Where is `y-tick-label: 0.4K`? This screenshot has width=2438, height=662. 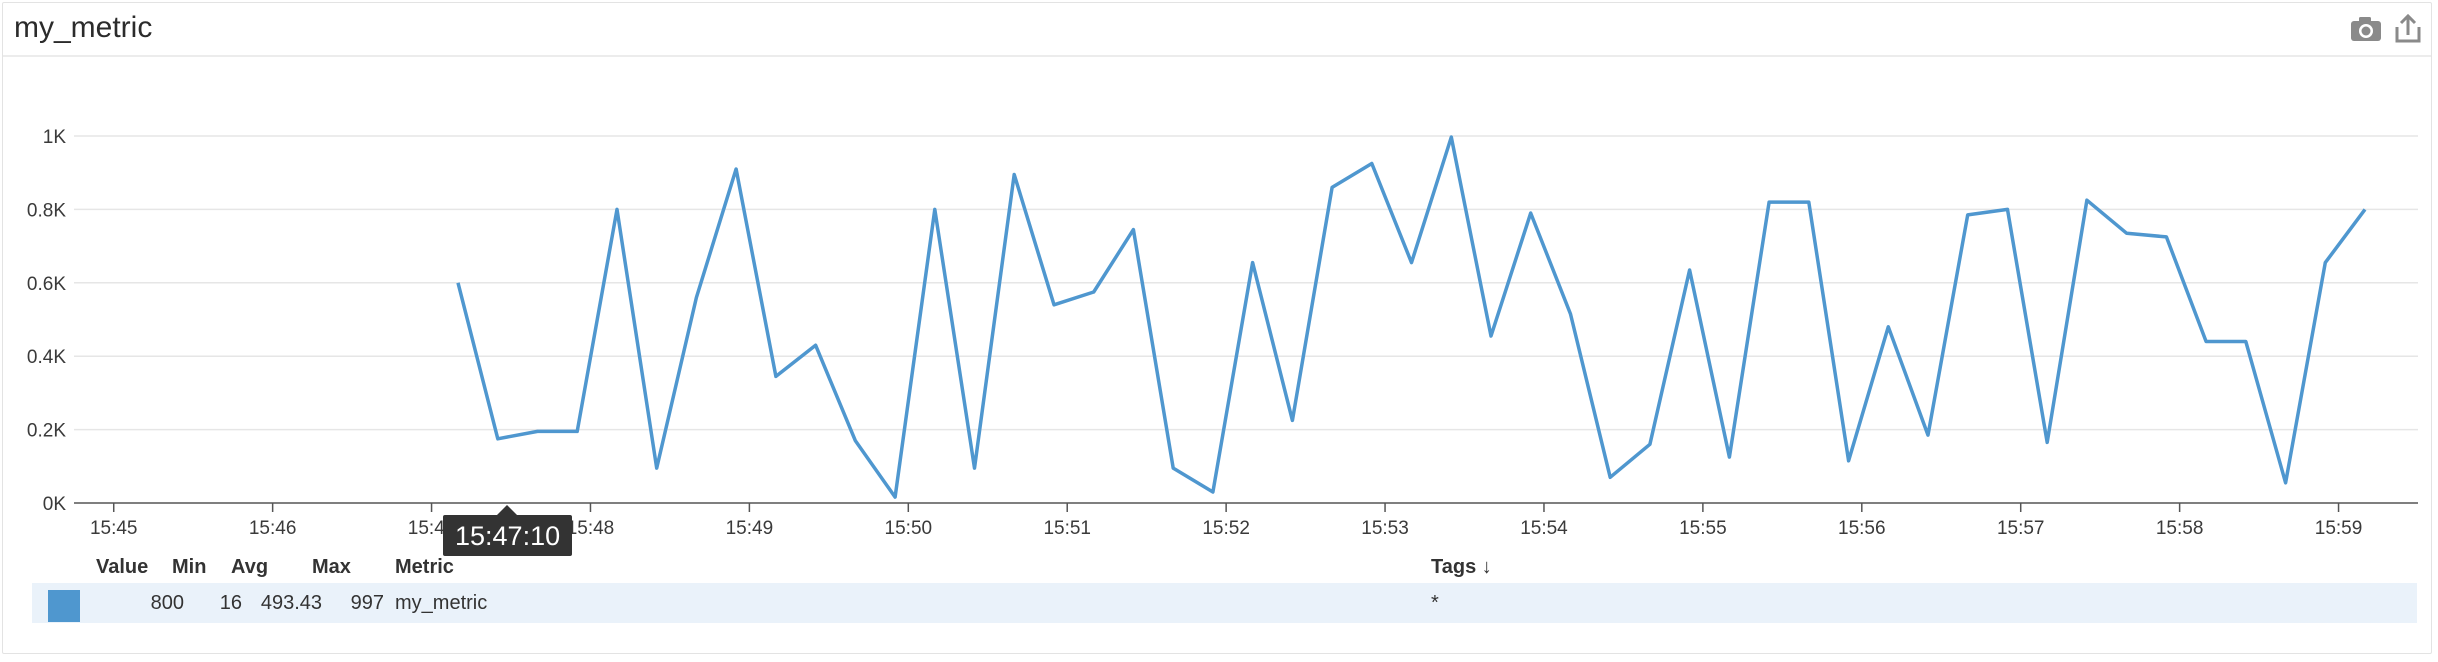 y-tick-label: 0.4K is located at coordinates (46, 357).